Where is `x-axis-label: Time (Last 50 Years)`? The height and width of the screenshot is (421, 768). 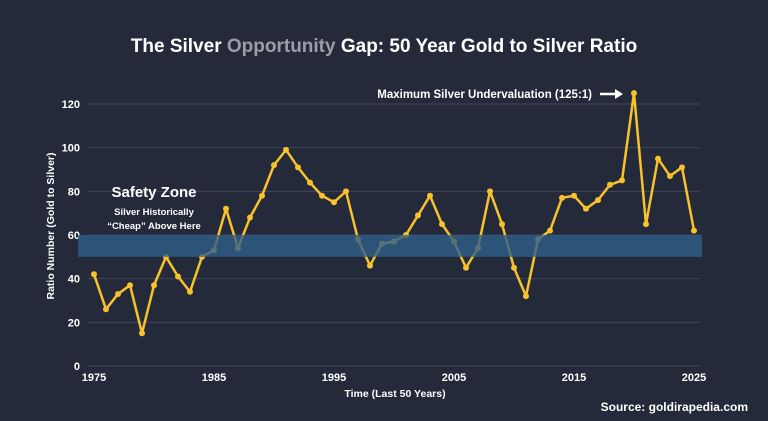 x-axis-label: Time (Last 50 Years) is located at coordinates (394, 394).